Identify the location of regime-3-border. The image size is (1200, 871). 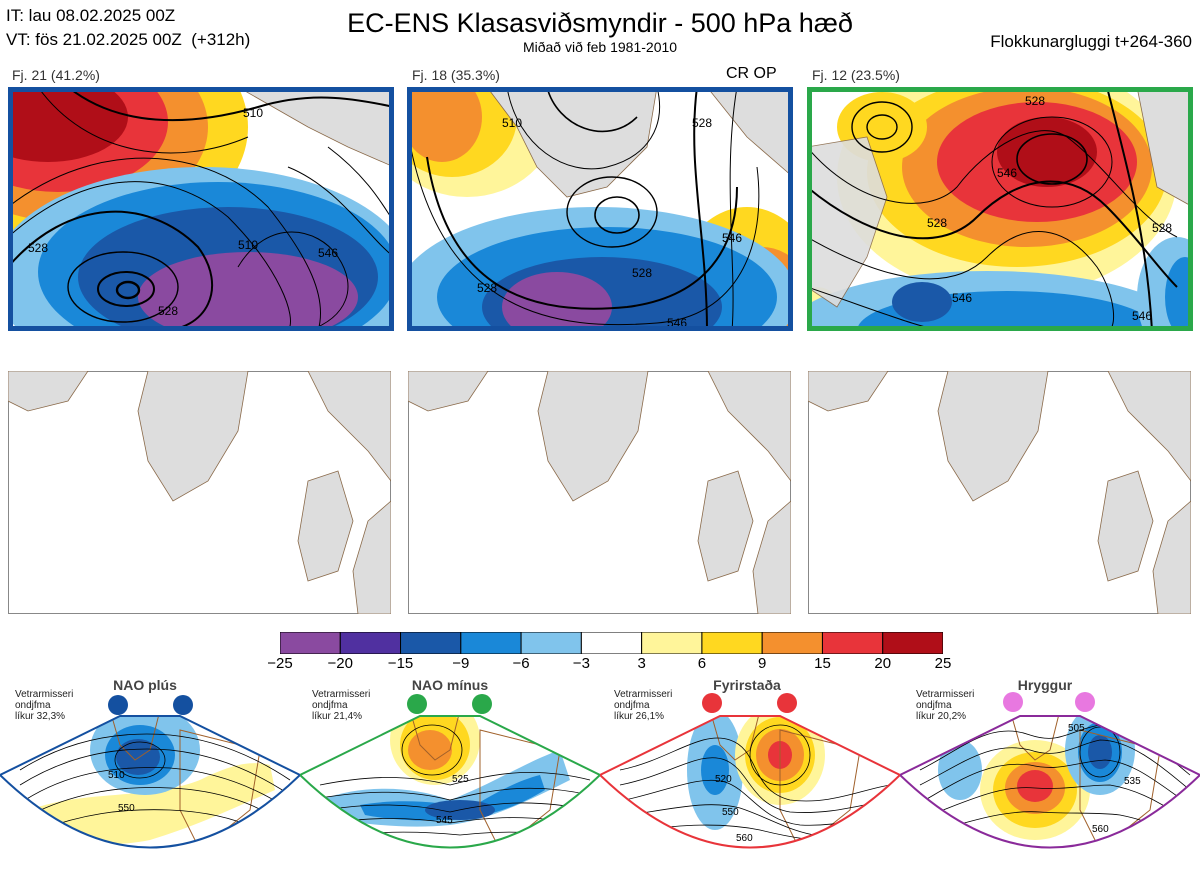
(750, 782).